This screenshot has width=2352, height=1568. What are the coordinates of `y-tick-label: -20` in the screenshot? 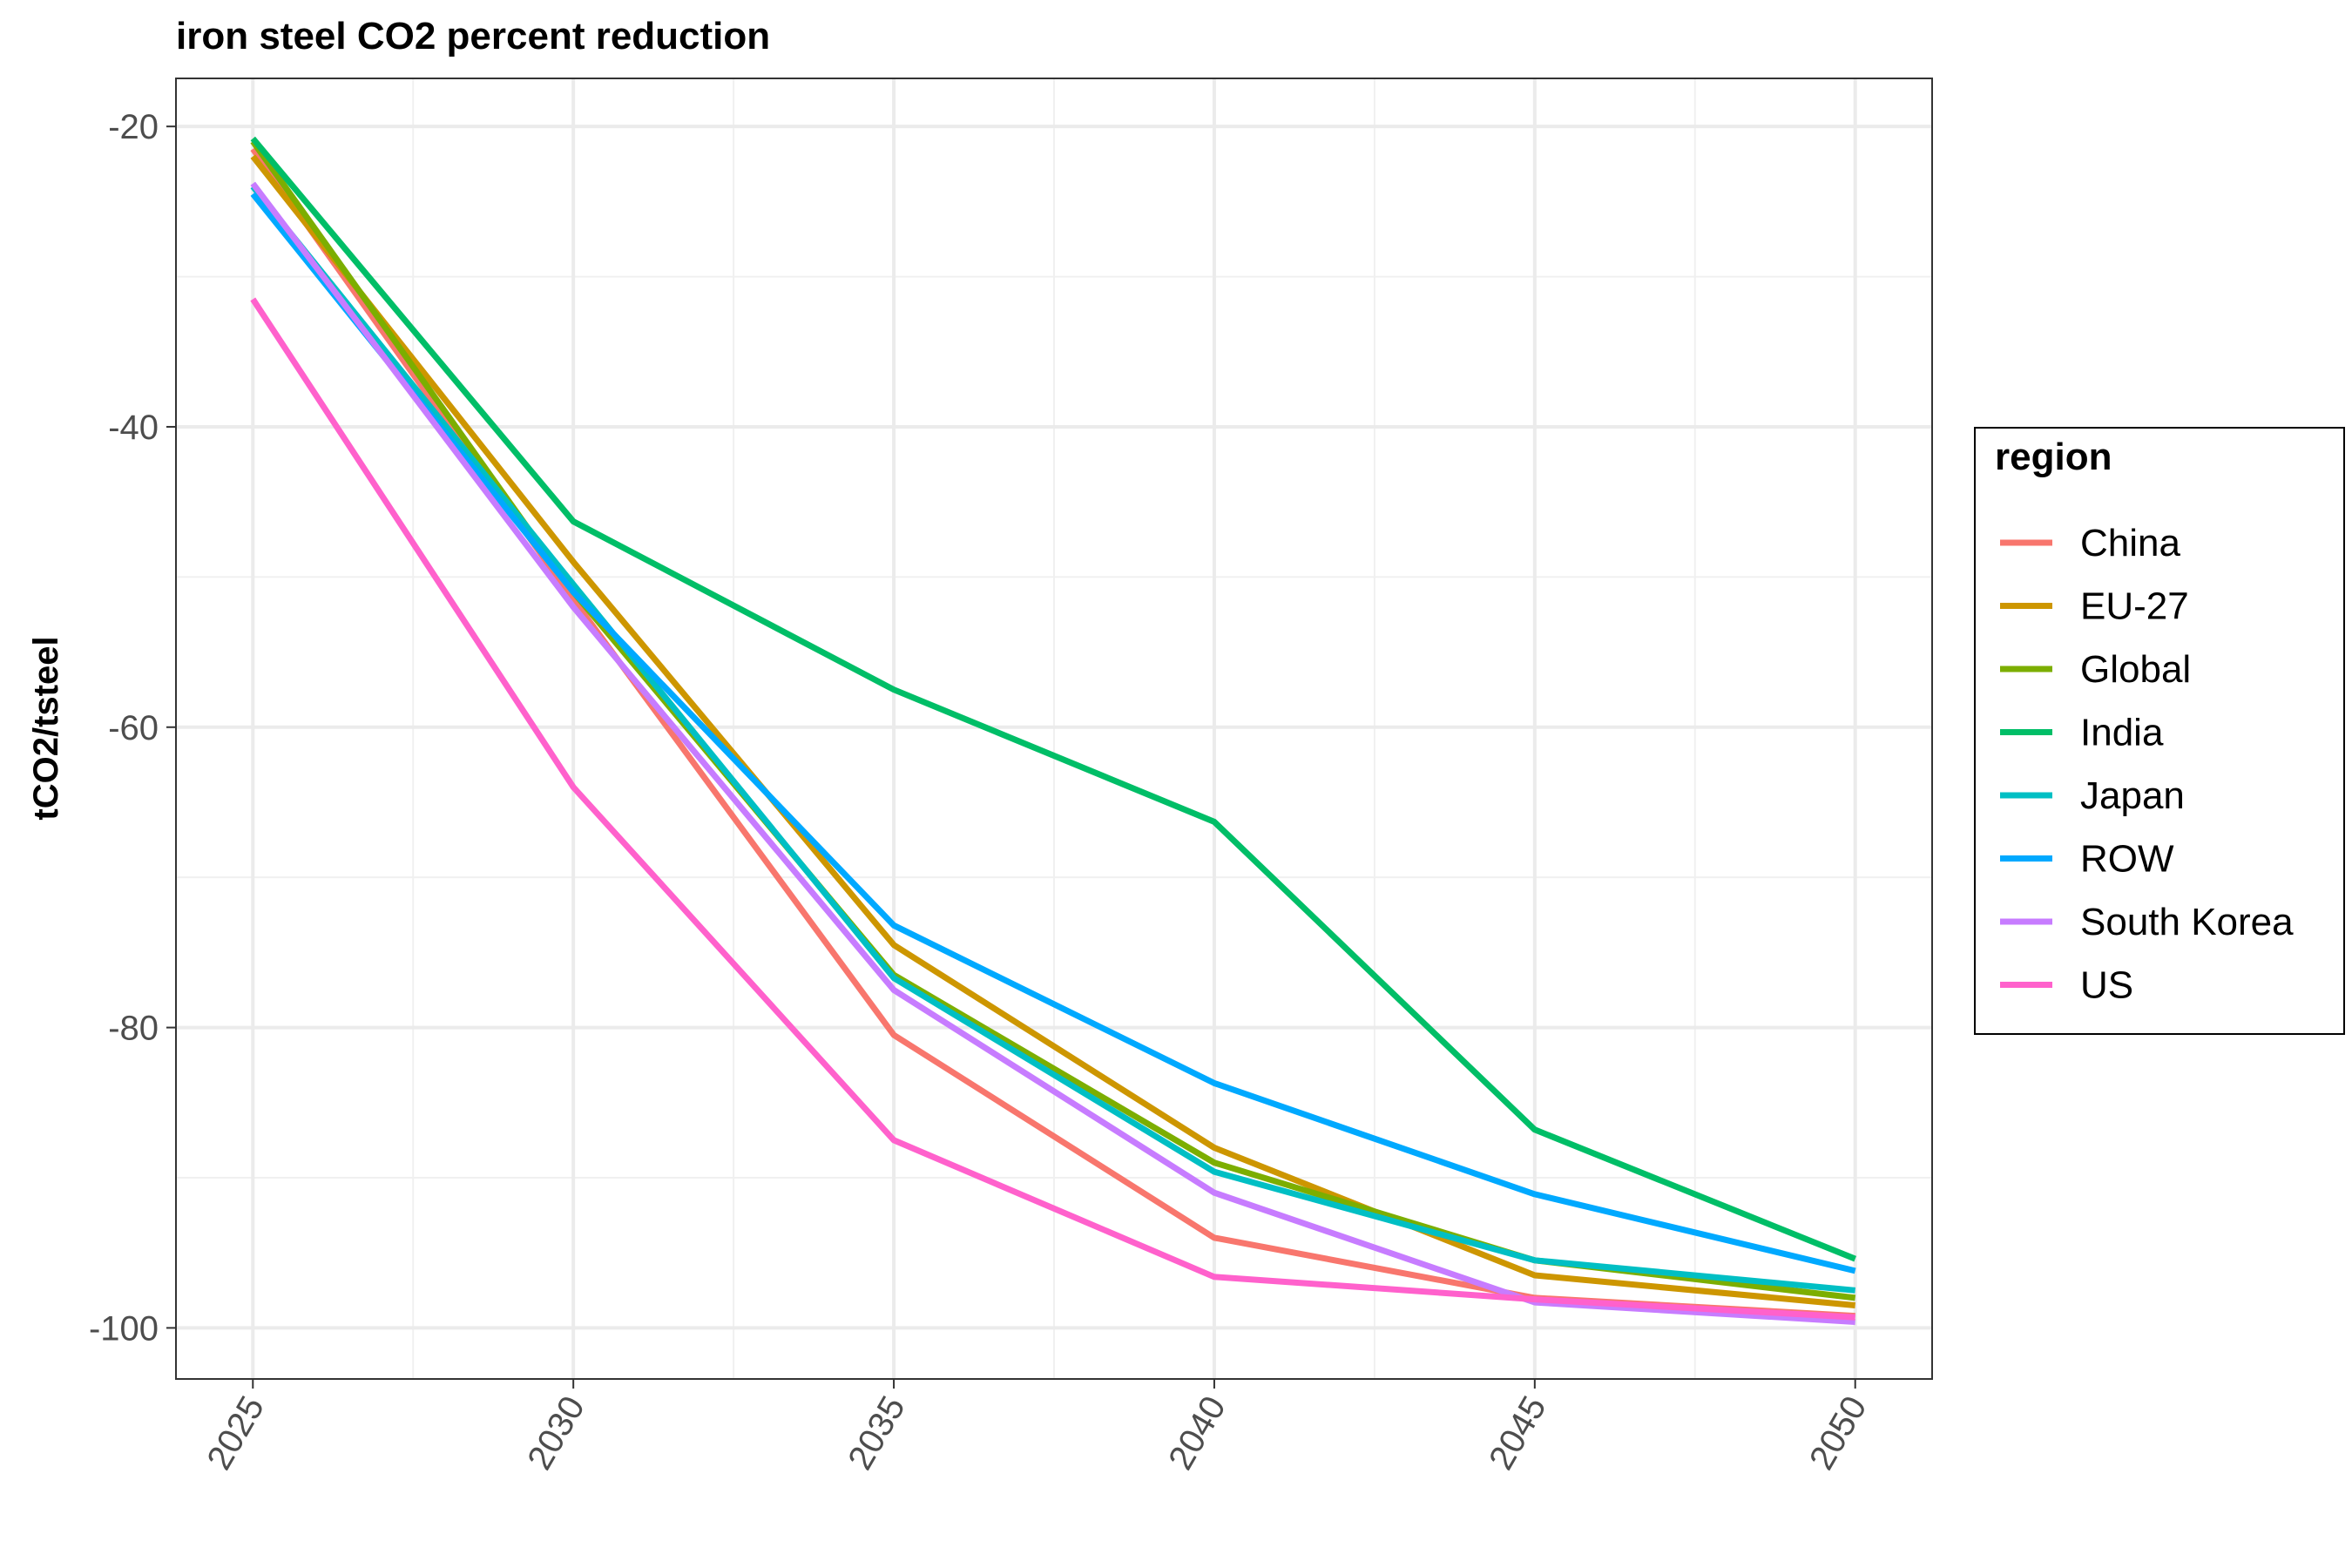 It's located at (134, 127).